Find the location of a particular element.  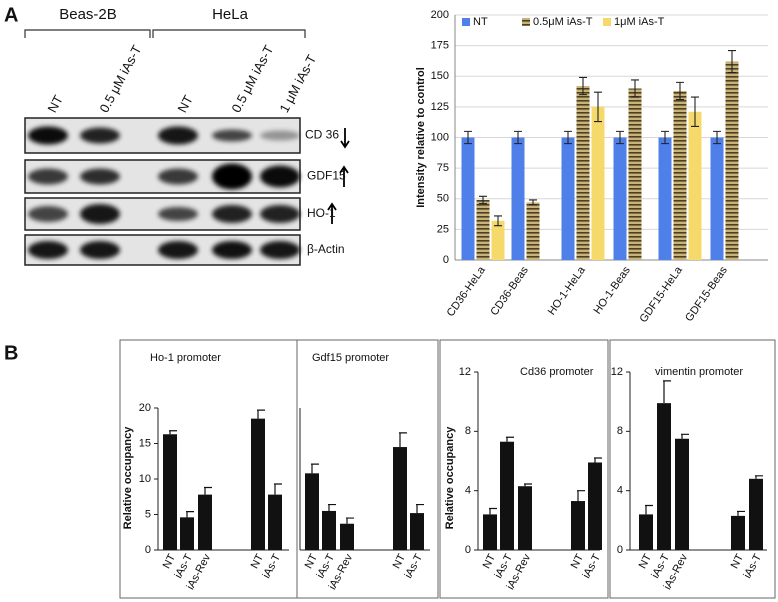

arrow-up is located at coordinates (344, 176).